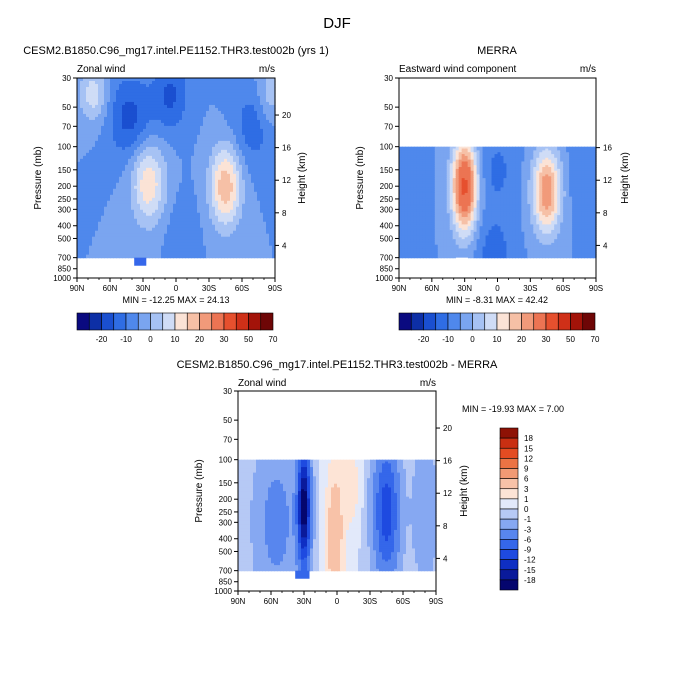 The image size is (675, 675). Describe the element at coordinates (176, 288) in the screenshot. I see `panel-model-xtick-label: 0` at that location.